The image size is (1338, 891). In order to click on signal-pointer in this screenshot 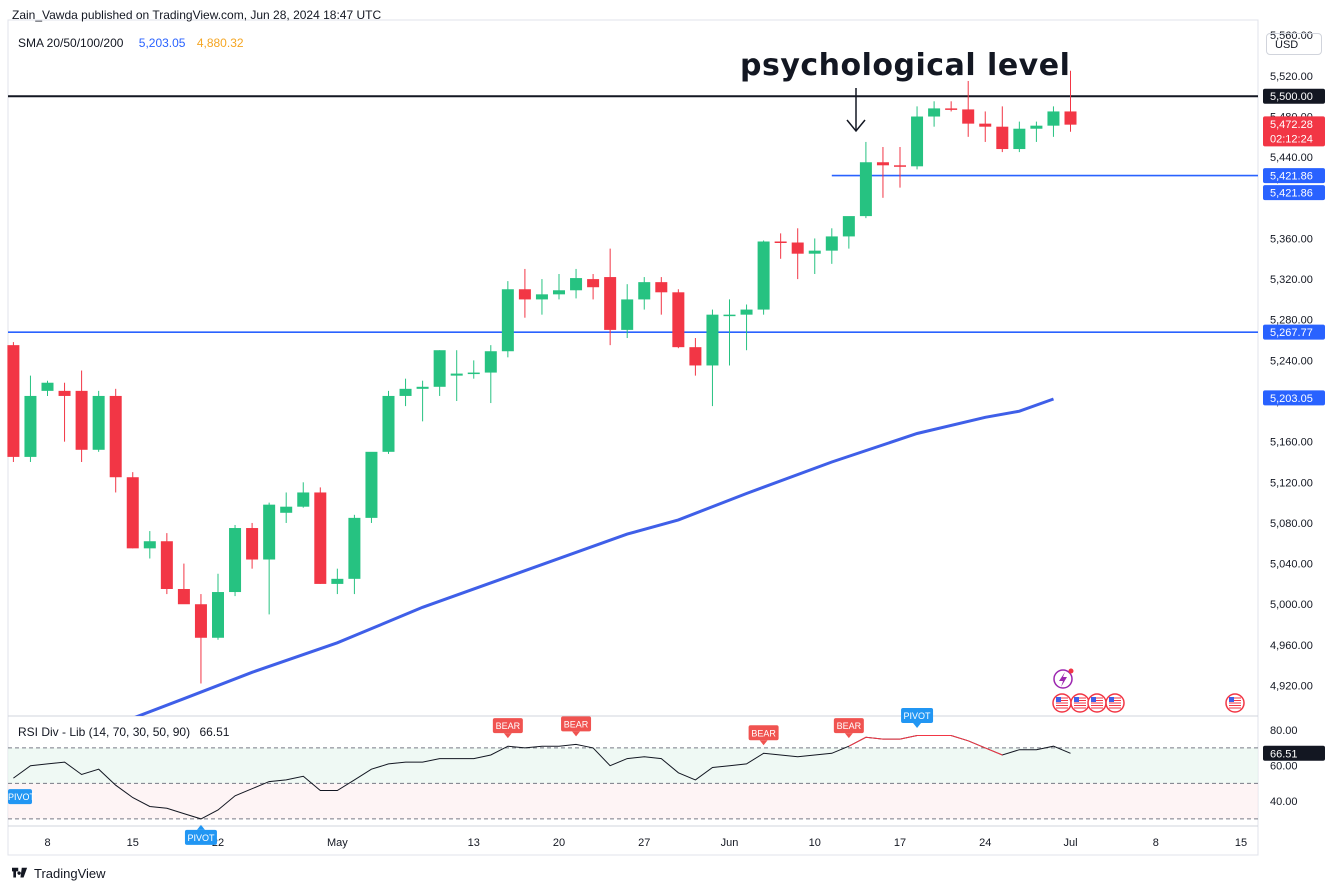, I will do `click(917, 725)`.